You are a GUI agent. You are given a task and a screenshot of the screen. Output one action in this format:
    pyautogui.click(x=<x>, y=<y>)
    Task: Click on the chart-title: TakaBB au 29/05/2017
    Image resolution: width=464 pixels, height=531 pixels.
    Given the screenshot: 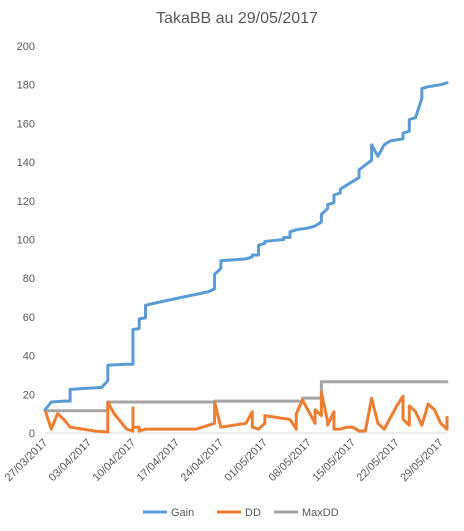 What is the action you would take?
    pyautogui.click(x=237, y=18)
    